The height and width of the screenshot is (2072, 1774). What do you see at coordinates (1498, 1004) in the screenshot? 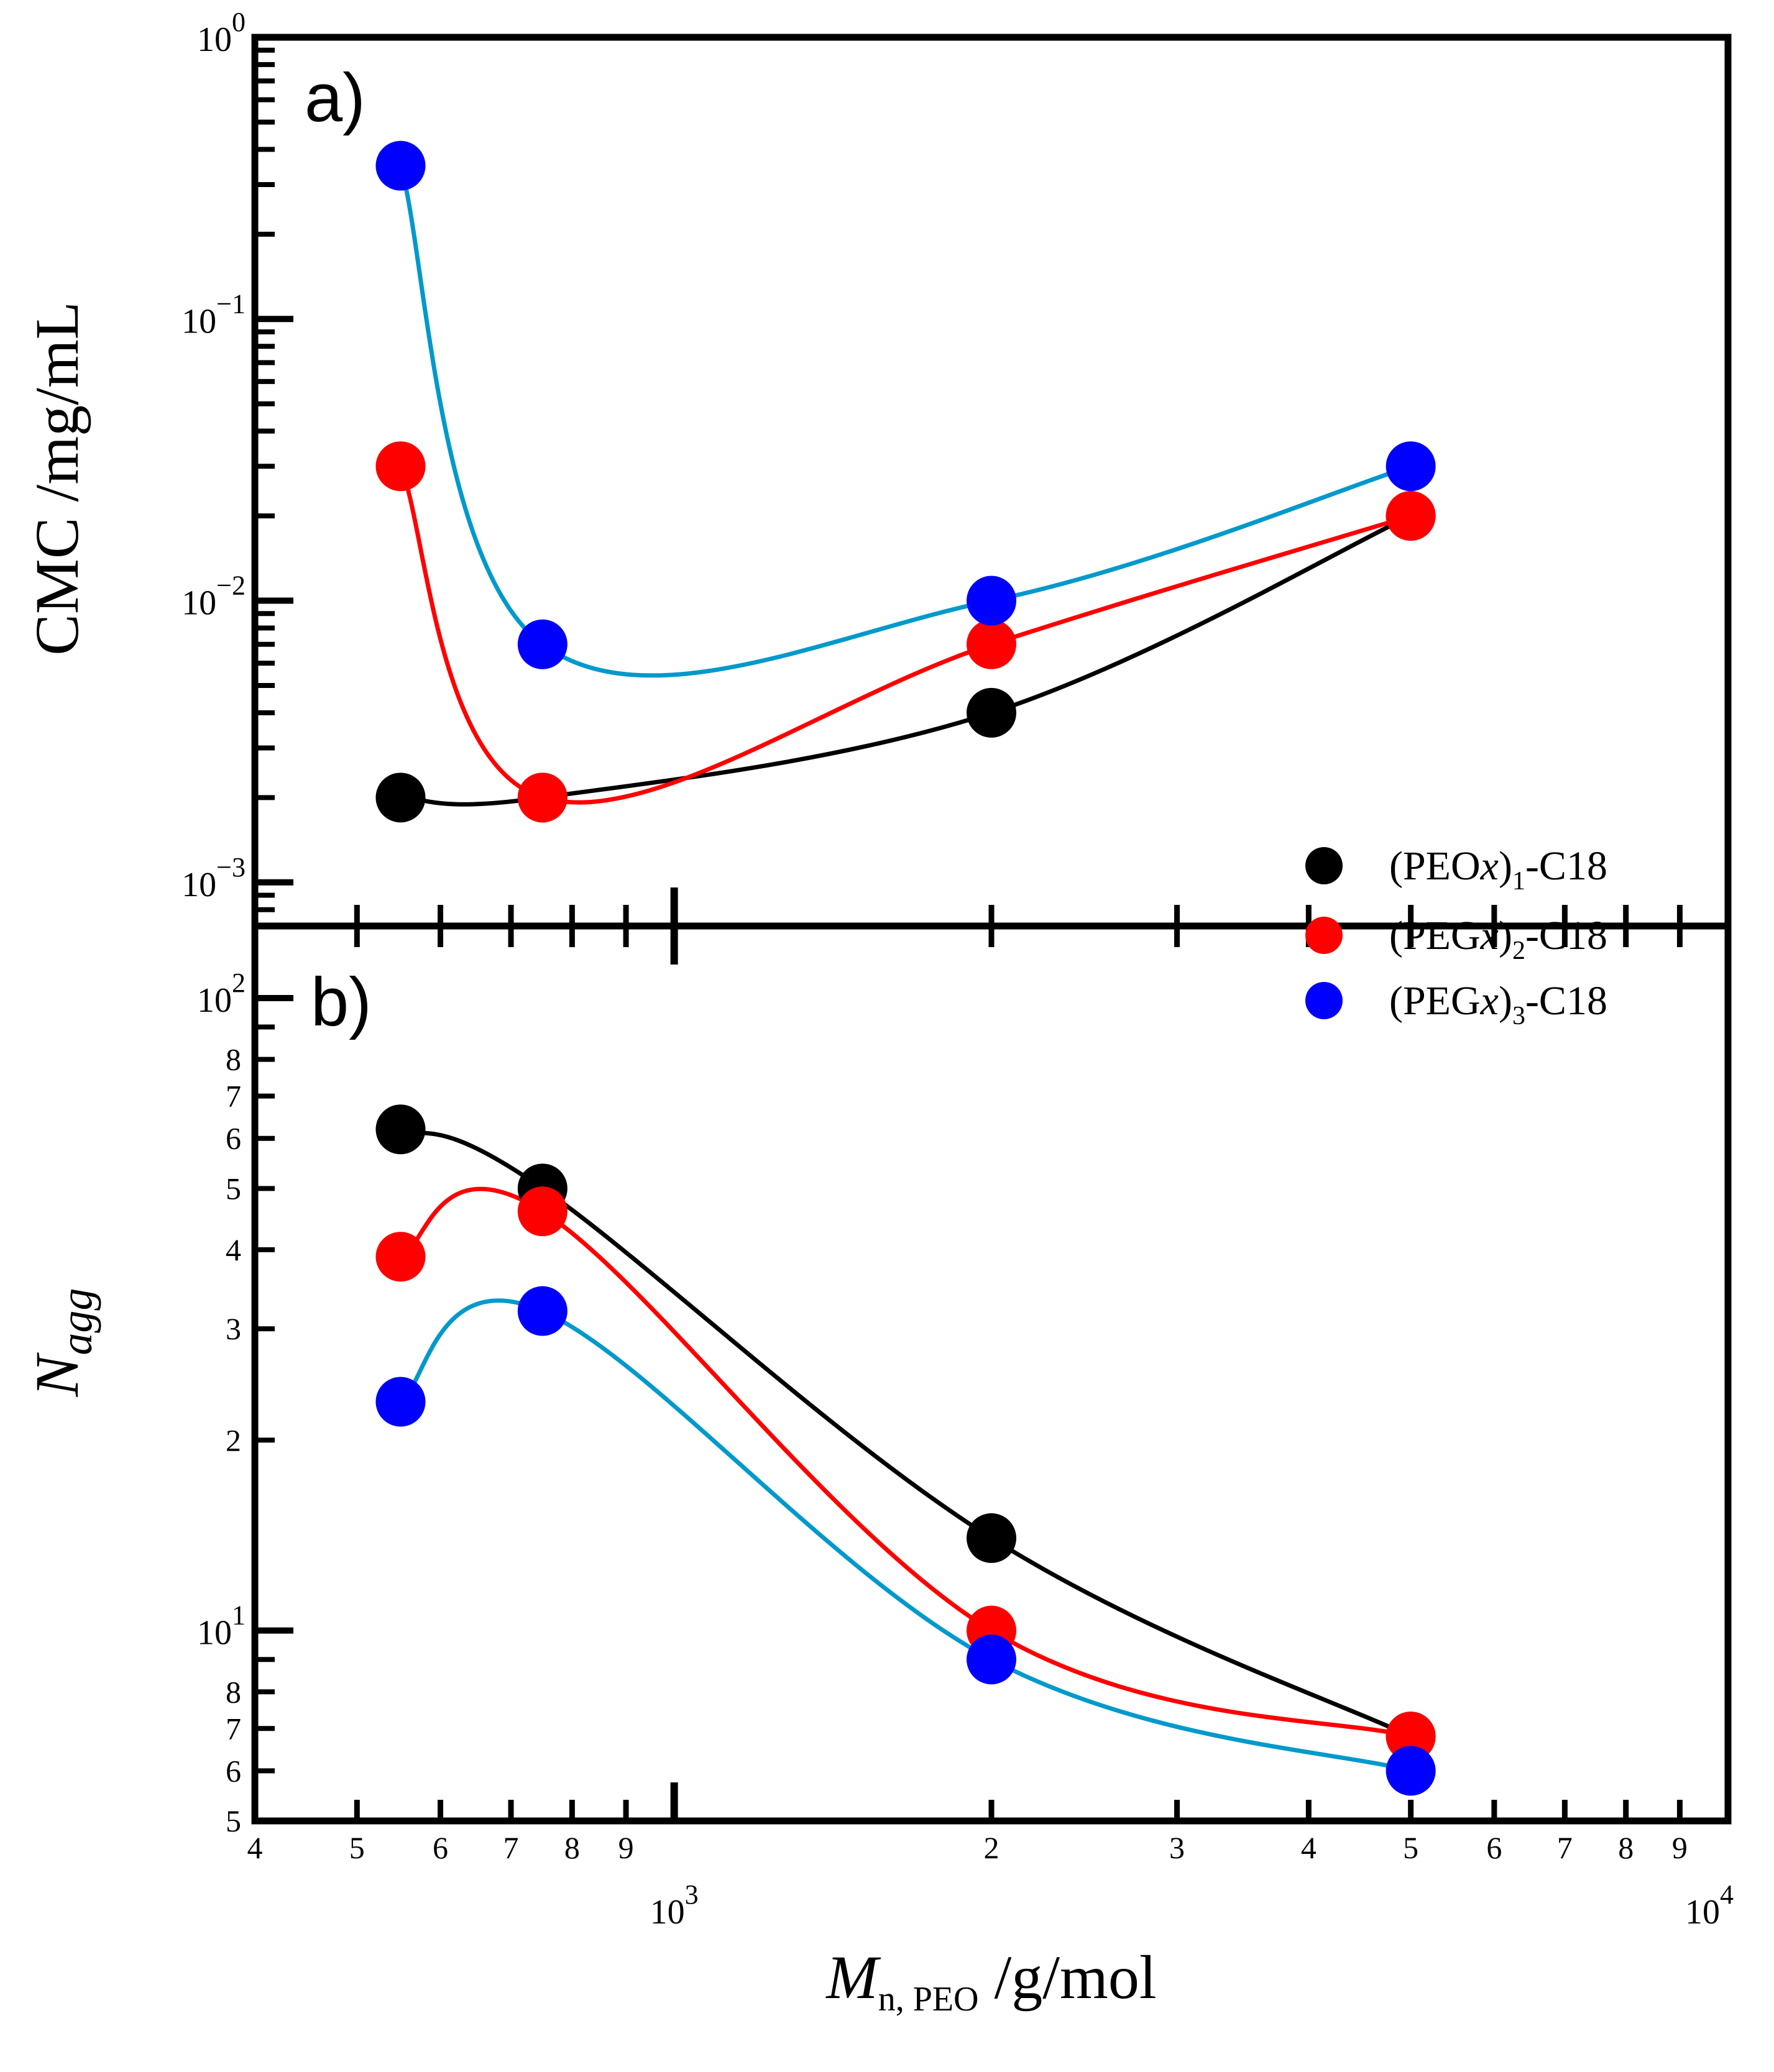
I see `legend-label-series-3: (PEGx)3-C18` at bounding box center [1498, 1004].